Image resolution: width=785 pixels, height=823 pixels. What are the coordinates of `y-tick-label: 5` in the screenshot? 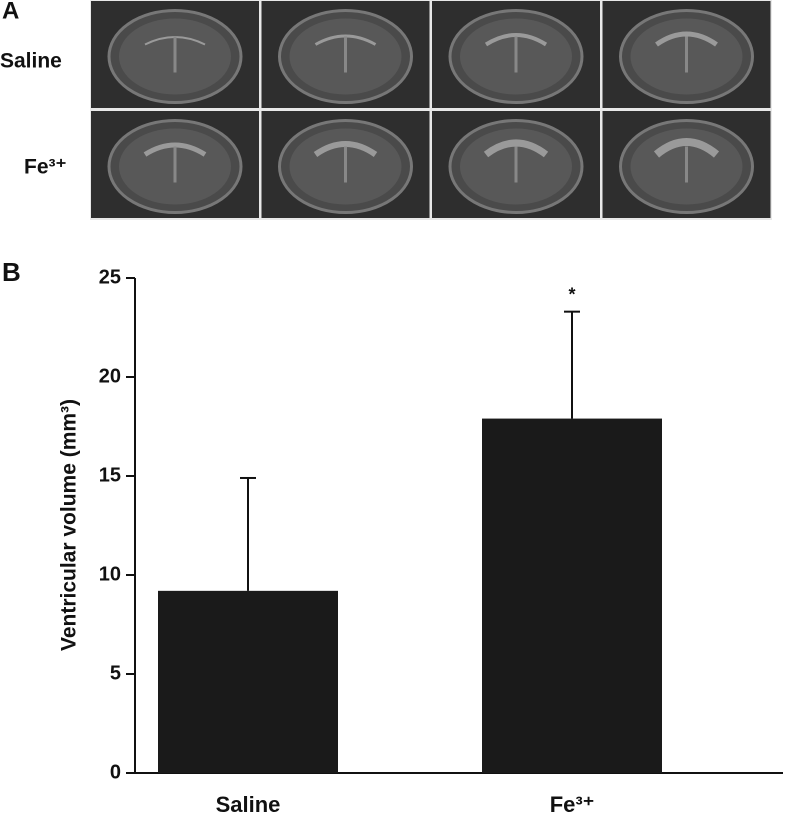 It's located at (115, 673).